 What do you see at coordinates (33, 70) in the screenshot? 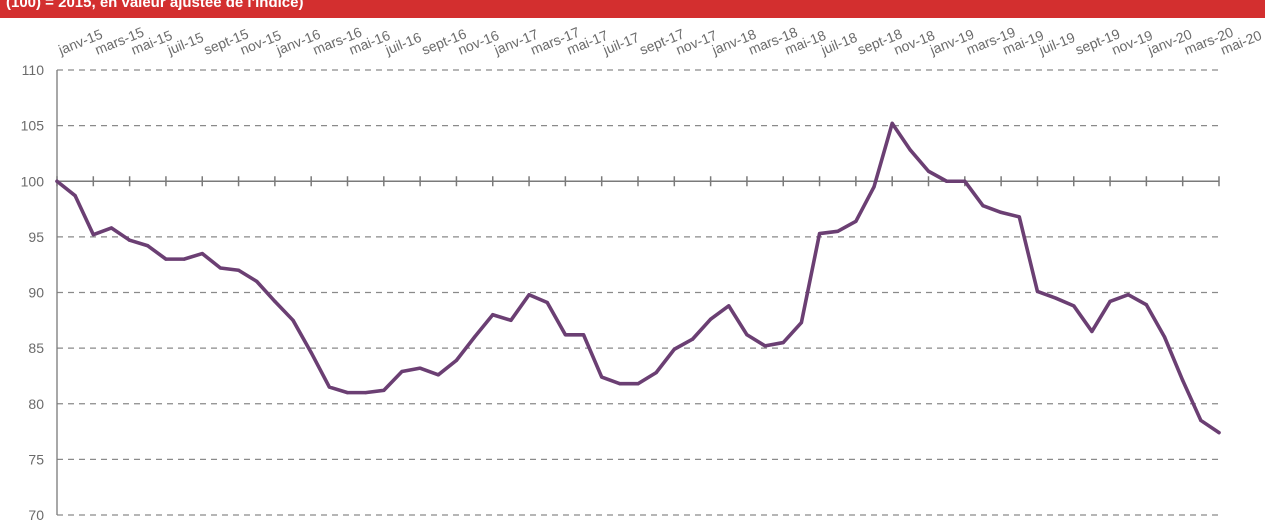
I see `y-tick-label: 110` at bounding box center [33, 70].